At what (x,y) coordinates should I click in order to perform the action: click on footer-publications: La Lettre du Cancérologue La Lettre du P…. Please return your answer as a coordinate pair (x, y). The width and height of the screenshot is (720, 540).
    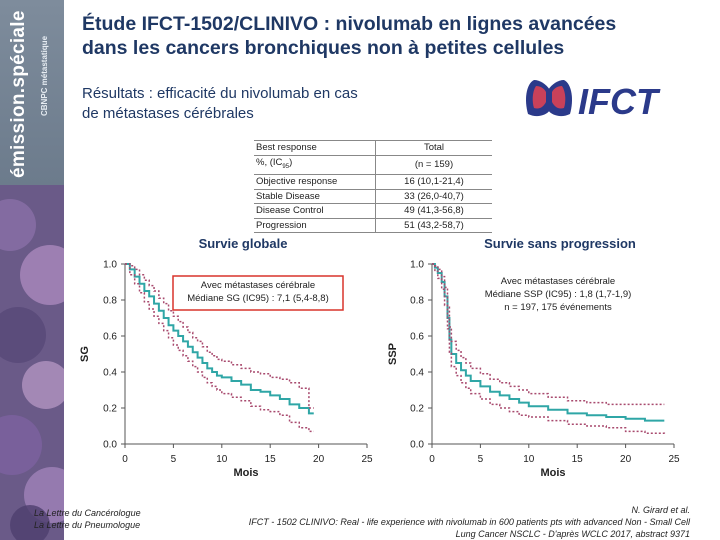
    Looking at the image, I should click on (87, 519).